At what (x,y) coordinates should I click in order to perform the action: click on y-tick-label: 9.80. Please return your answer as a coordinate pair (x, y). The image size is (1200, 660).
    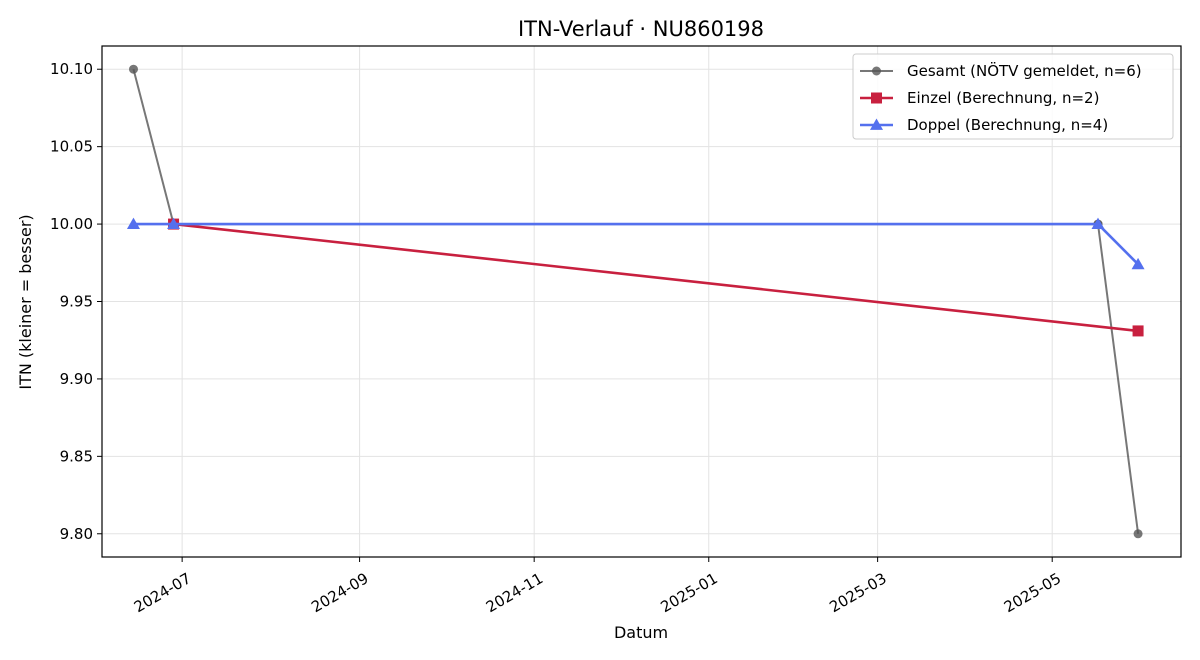
    Looking at the image, I should click on (76, 534).